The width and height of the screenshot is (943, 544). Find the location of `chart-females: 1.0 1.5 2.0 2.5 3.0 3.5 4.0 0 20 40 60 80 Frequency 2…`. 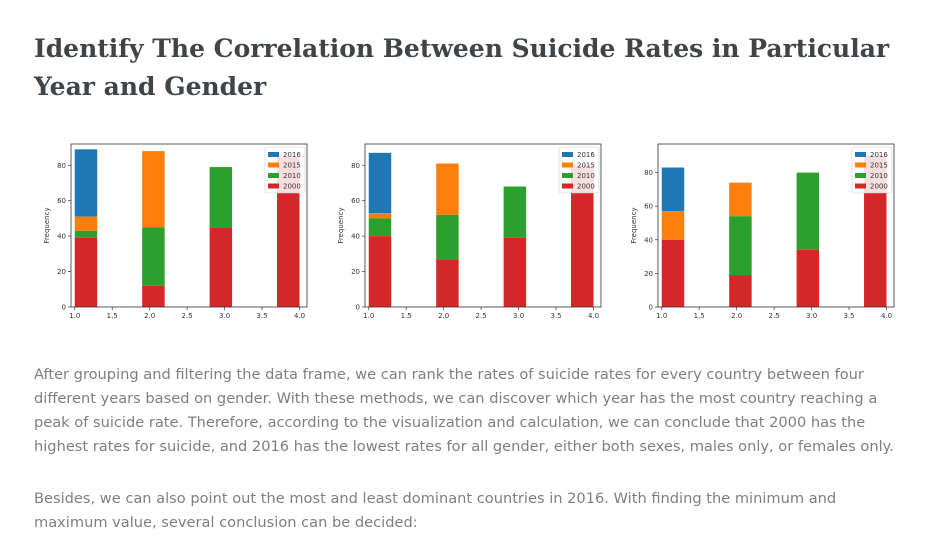

chart-females: 1.0 1.5 2.0 2.5 3.0 3.5 4.0 0 20 40 60 80 Frequency 2… is located at coordinates (760, 232).